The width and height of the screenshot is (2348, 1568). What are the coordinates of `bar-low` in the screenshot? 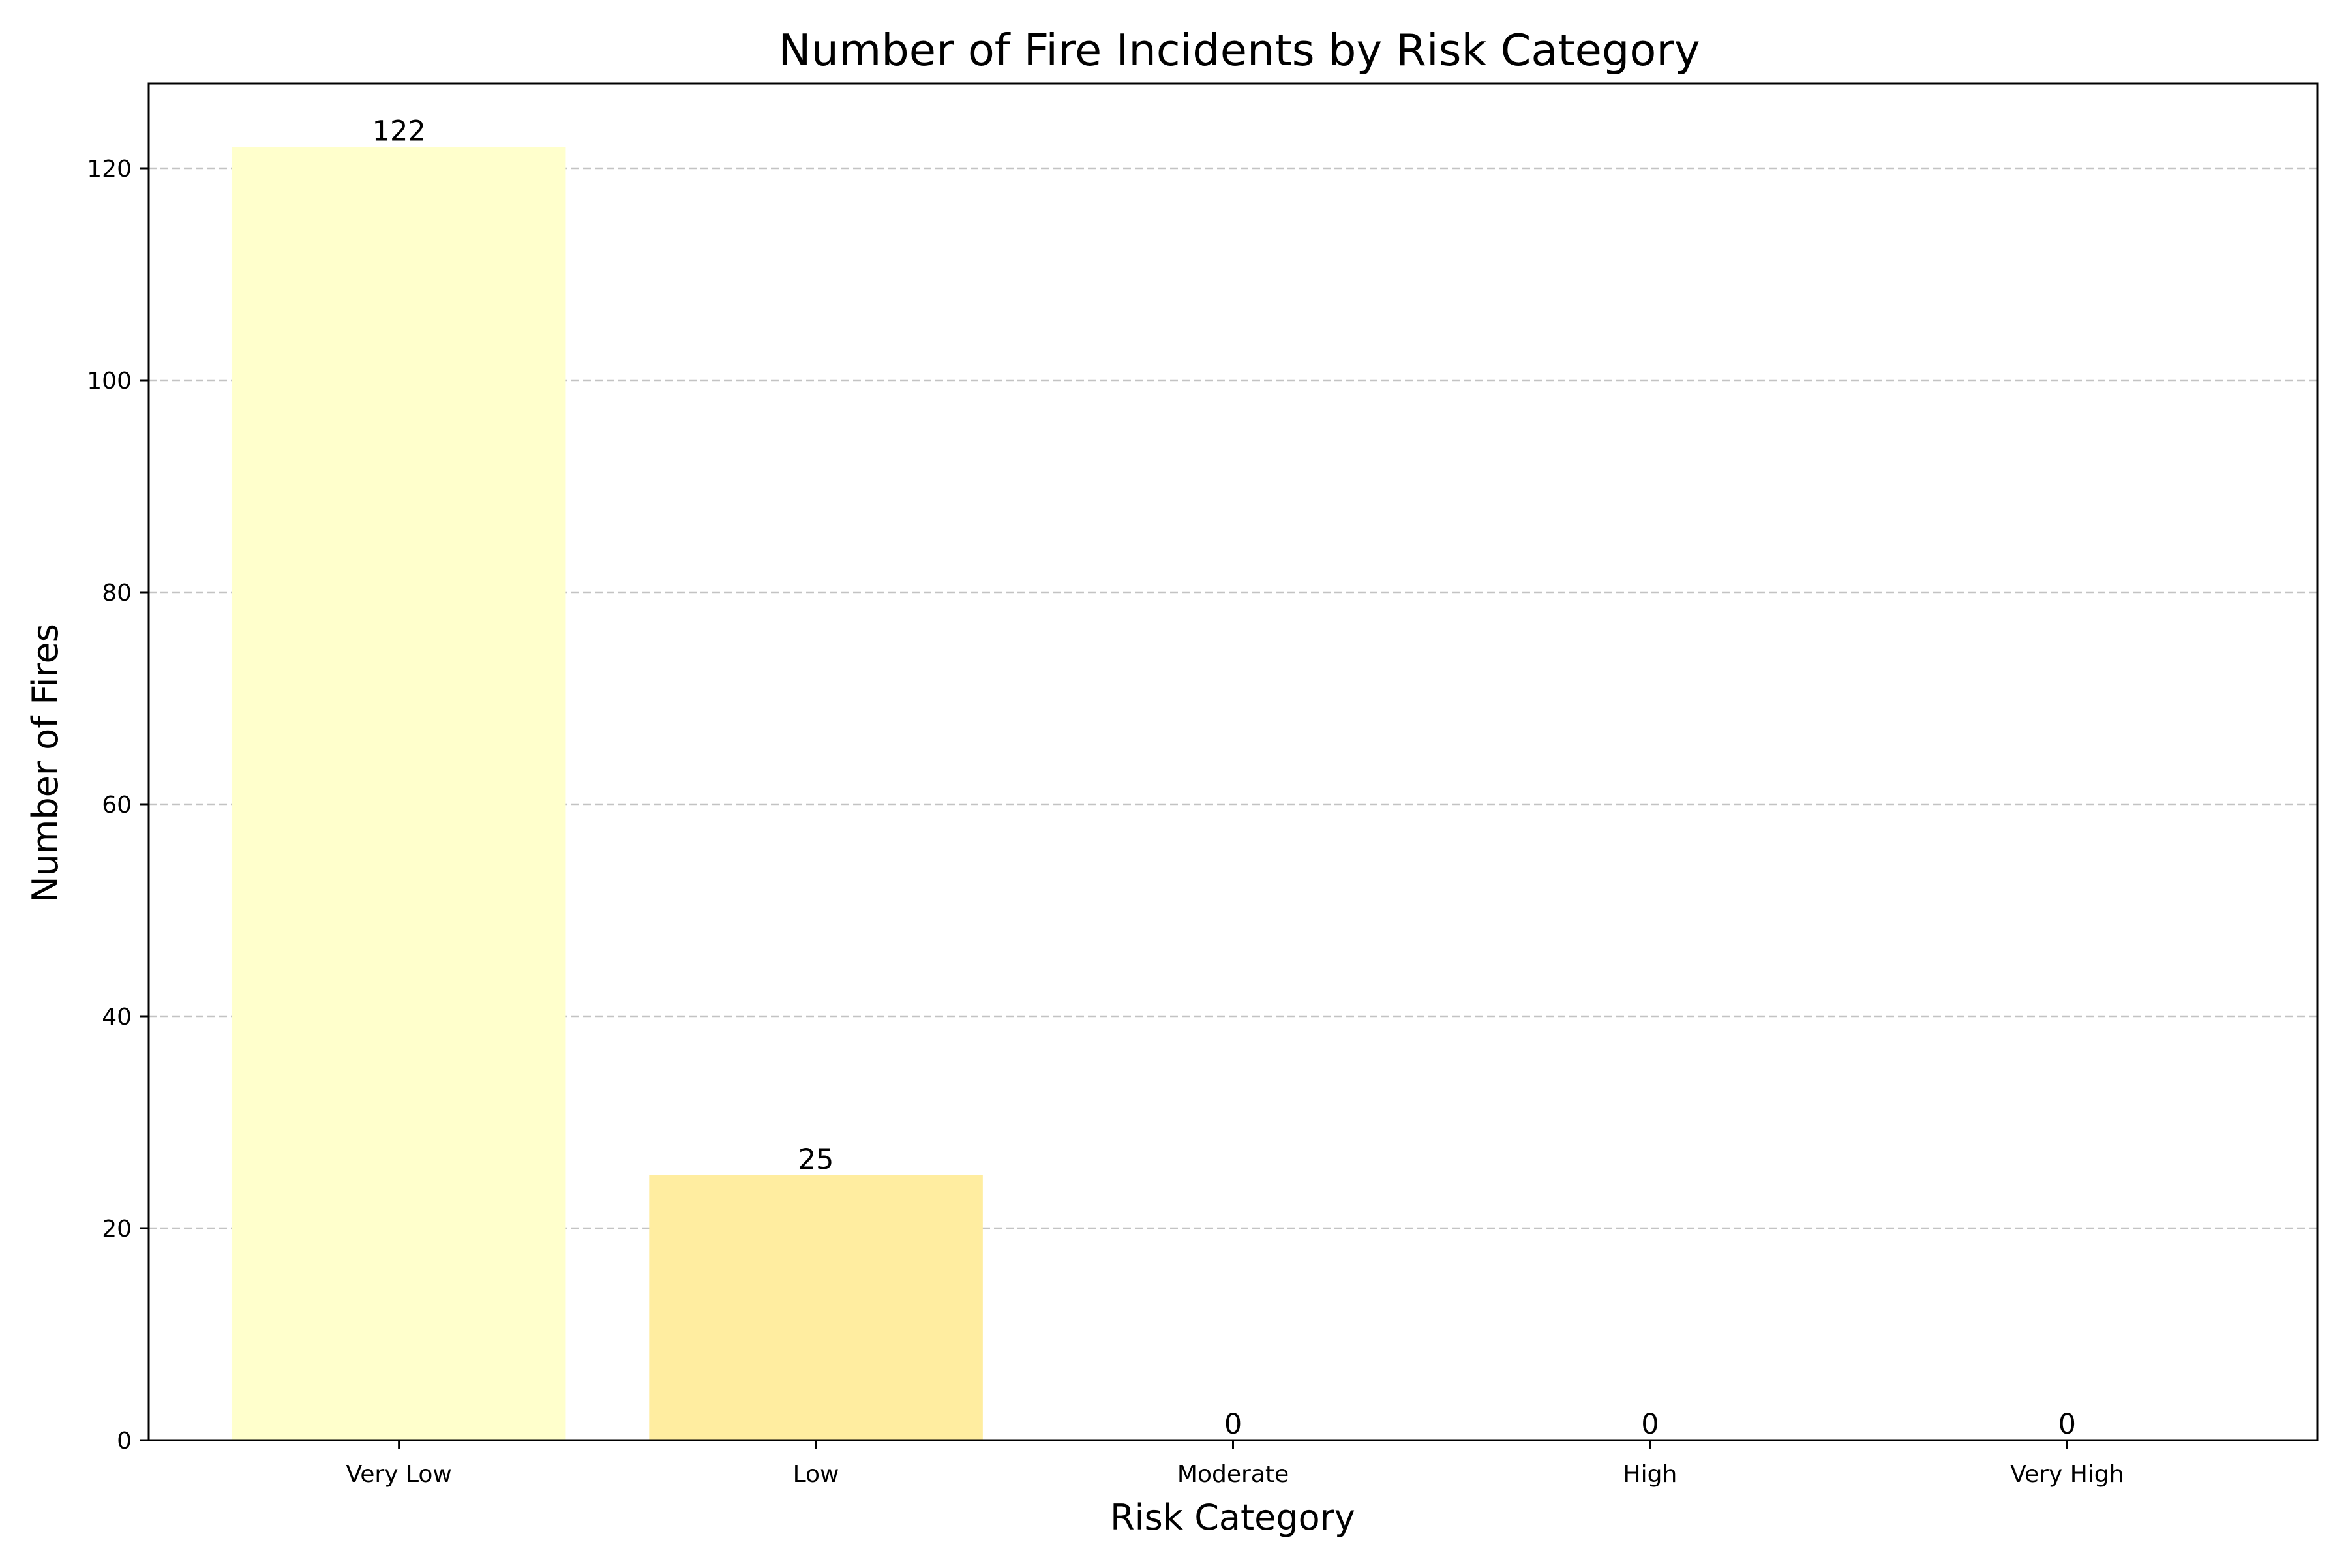 It's located at (816, 1307).